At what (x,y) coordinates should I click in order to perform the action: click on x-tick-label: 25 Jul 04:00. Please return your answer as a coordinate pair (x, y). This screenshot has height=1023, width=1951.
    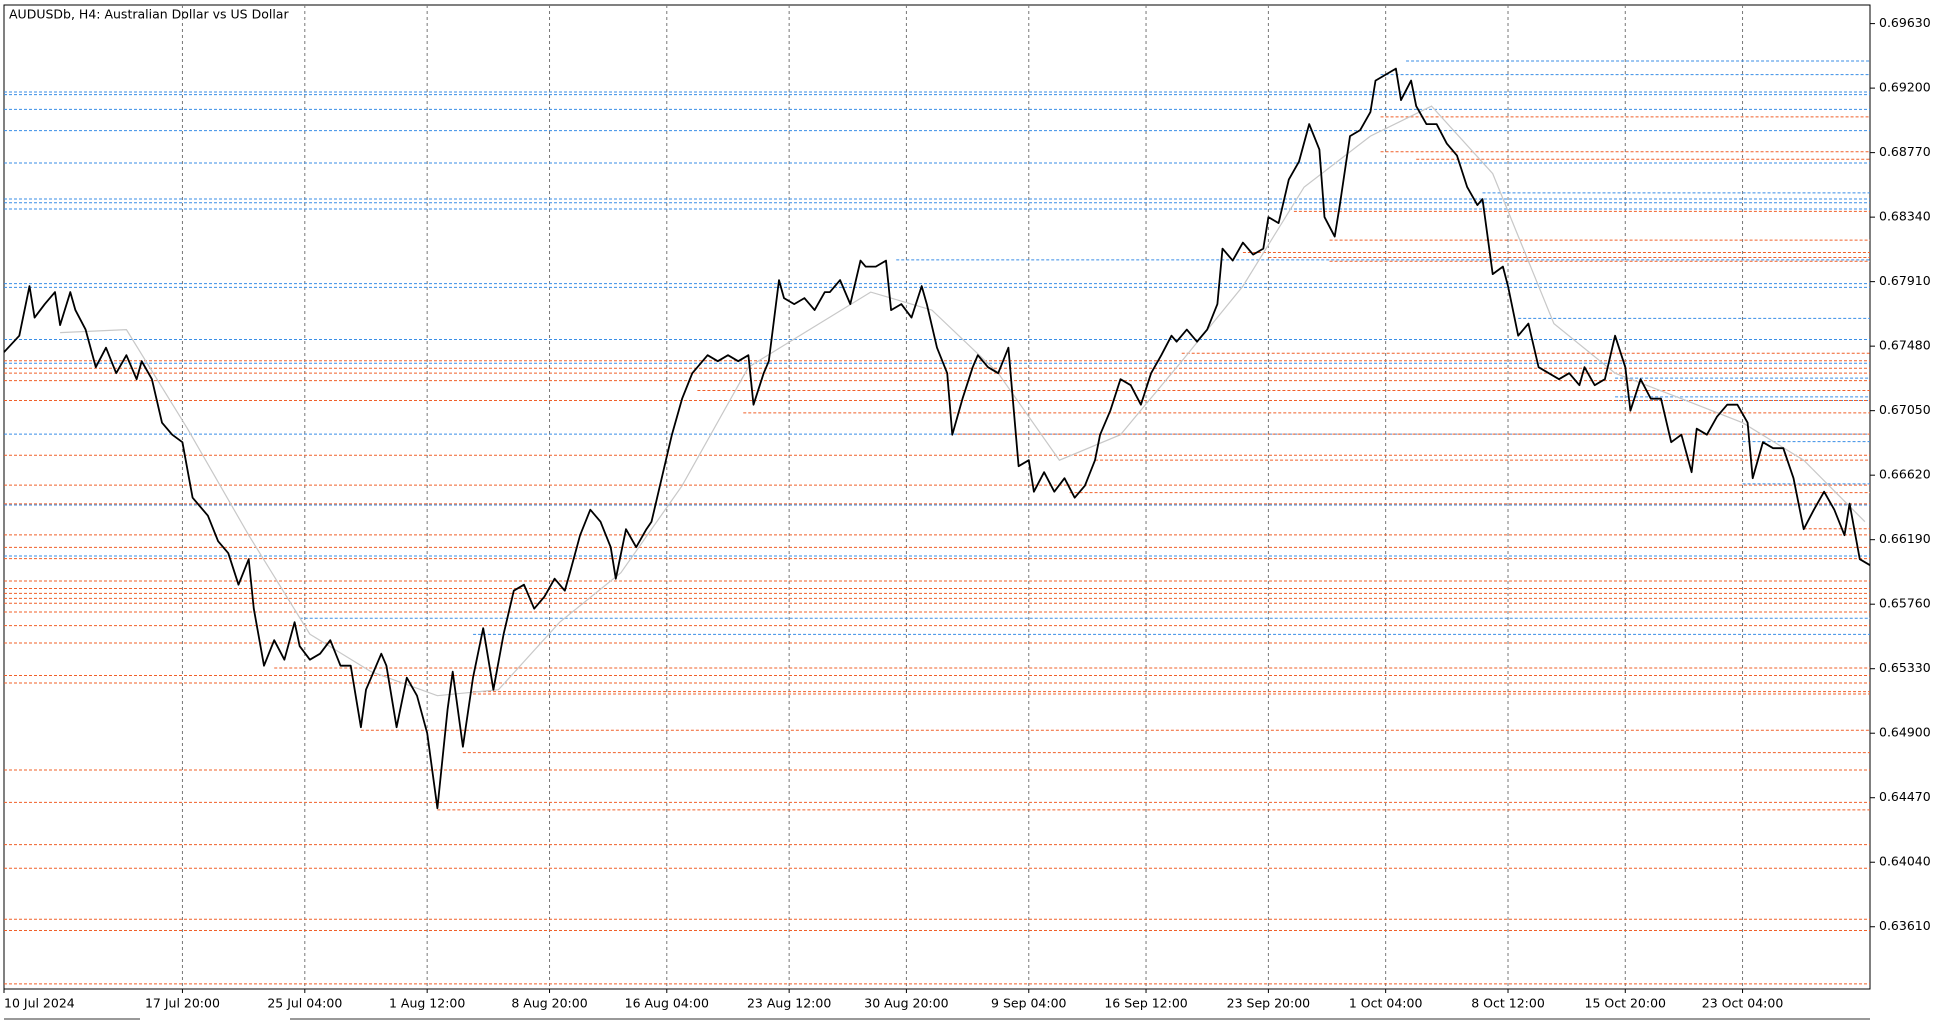
    Looking at the image, I should click on (304, 1003).